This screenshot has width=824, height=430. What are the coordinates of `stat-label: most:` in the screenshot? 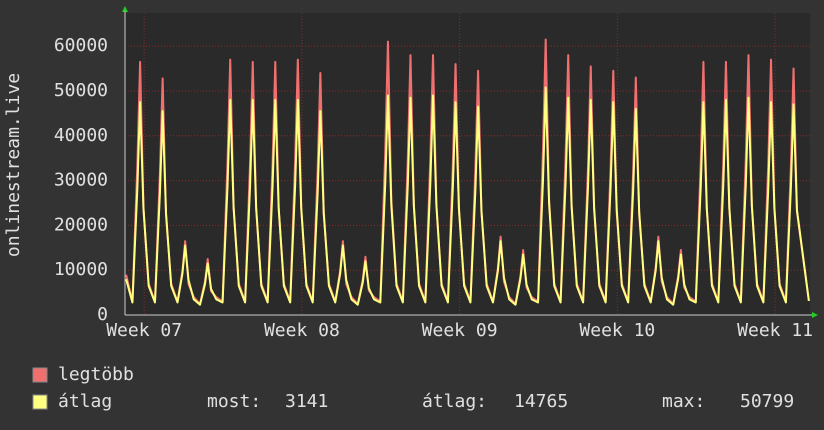 It's located at (234, 401).